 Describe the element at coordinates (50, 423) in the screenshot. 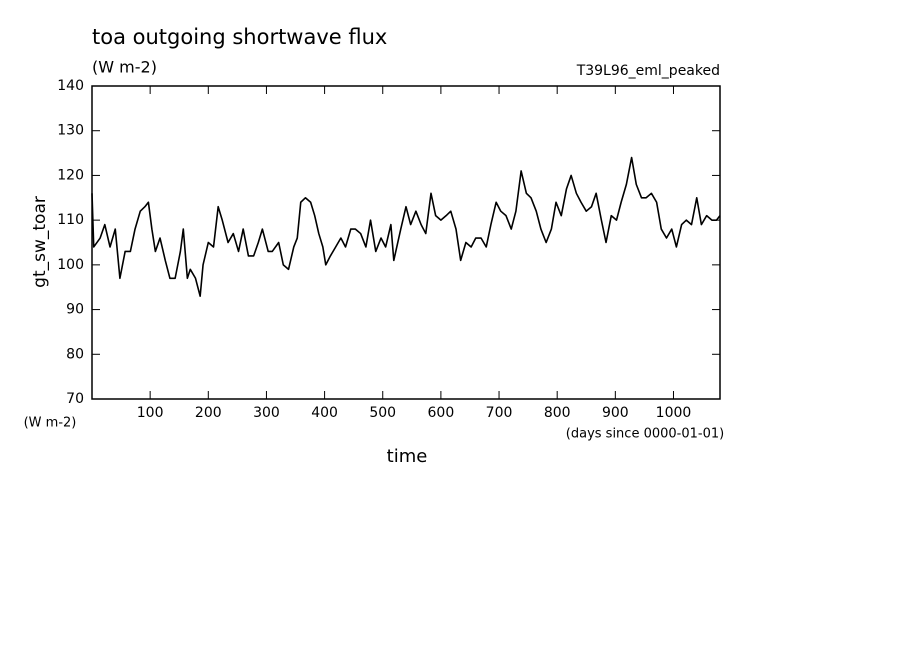

I see `y-unit-label: (W m-2)` at that location.